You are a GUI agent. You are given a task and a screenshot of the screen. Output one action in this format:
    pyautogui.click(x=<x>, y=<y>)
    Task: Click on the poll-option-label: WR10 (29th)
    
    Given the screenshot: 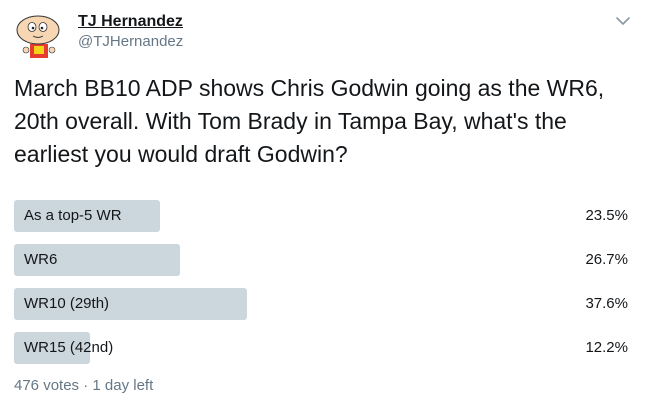 What is the action you would take?
    pyautogui.click(x=67, y=303)
    